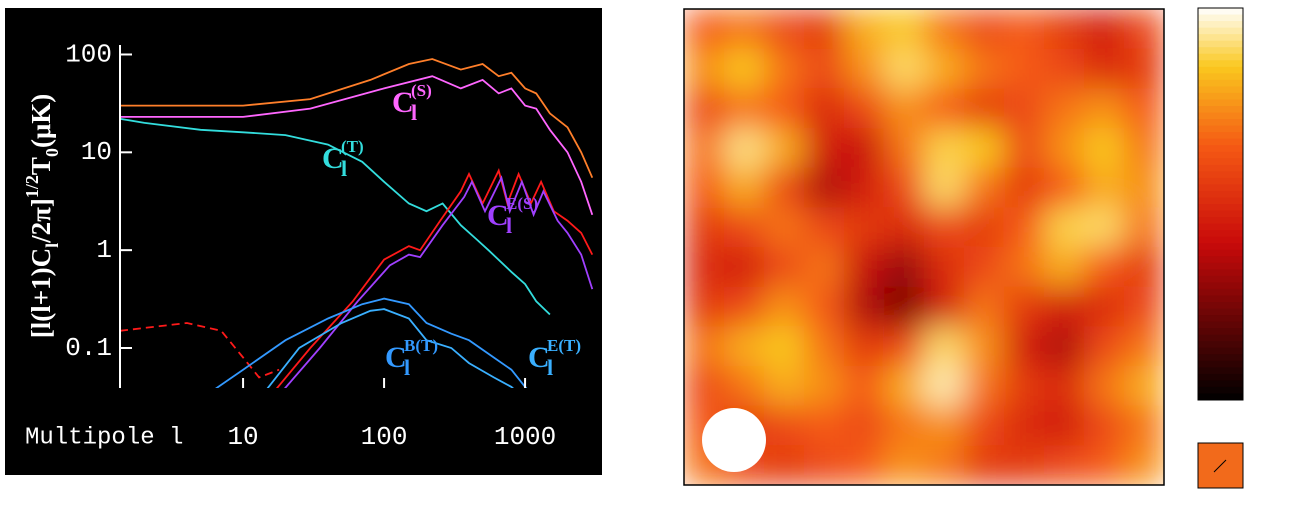 The width and height of the screenshot is (1298, 514). I want to click on y-tick-label: 10, so click(96, 152).